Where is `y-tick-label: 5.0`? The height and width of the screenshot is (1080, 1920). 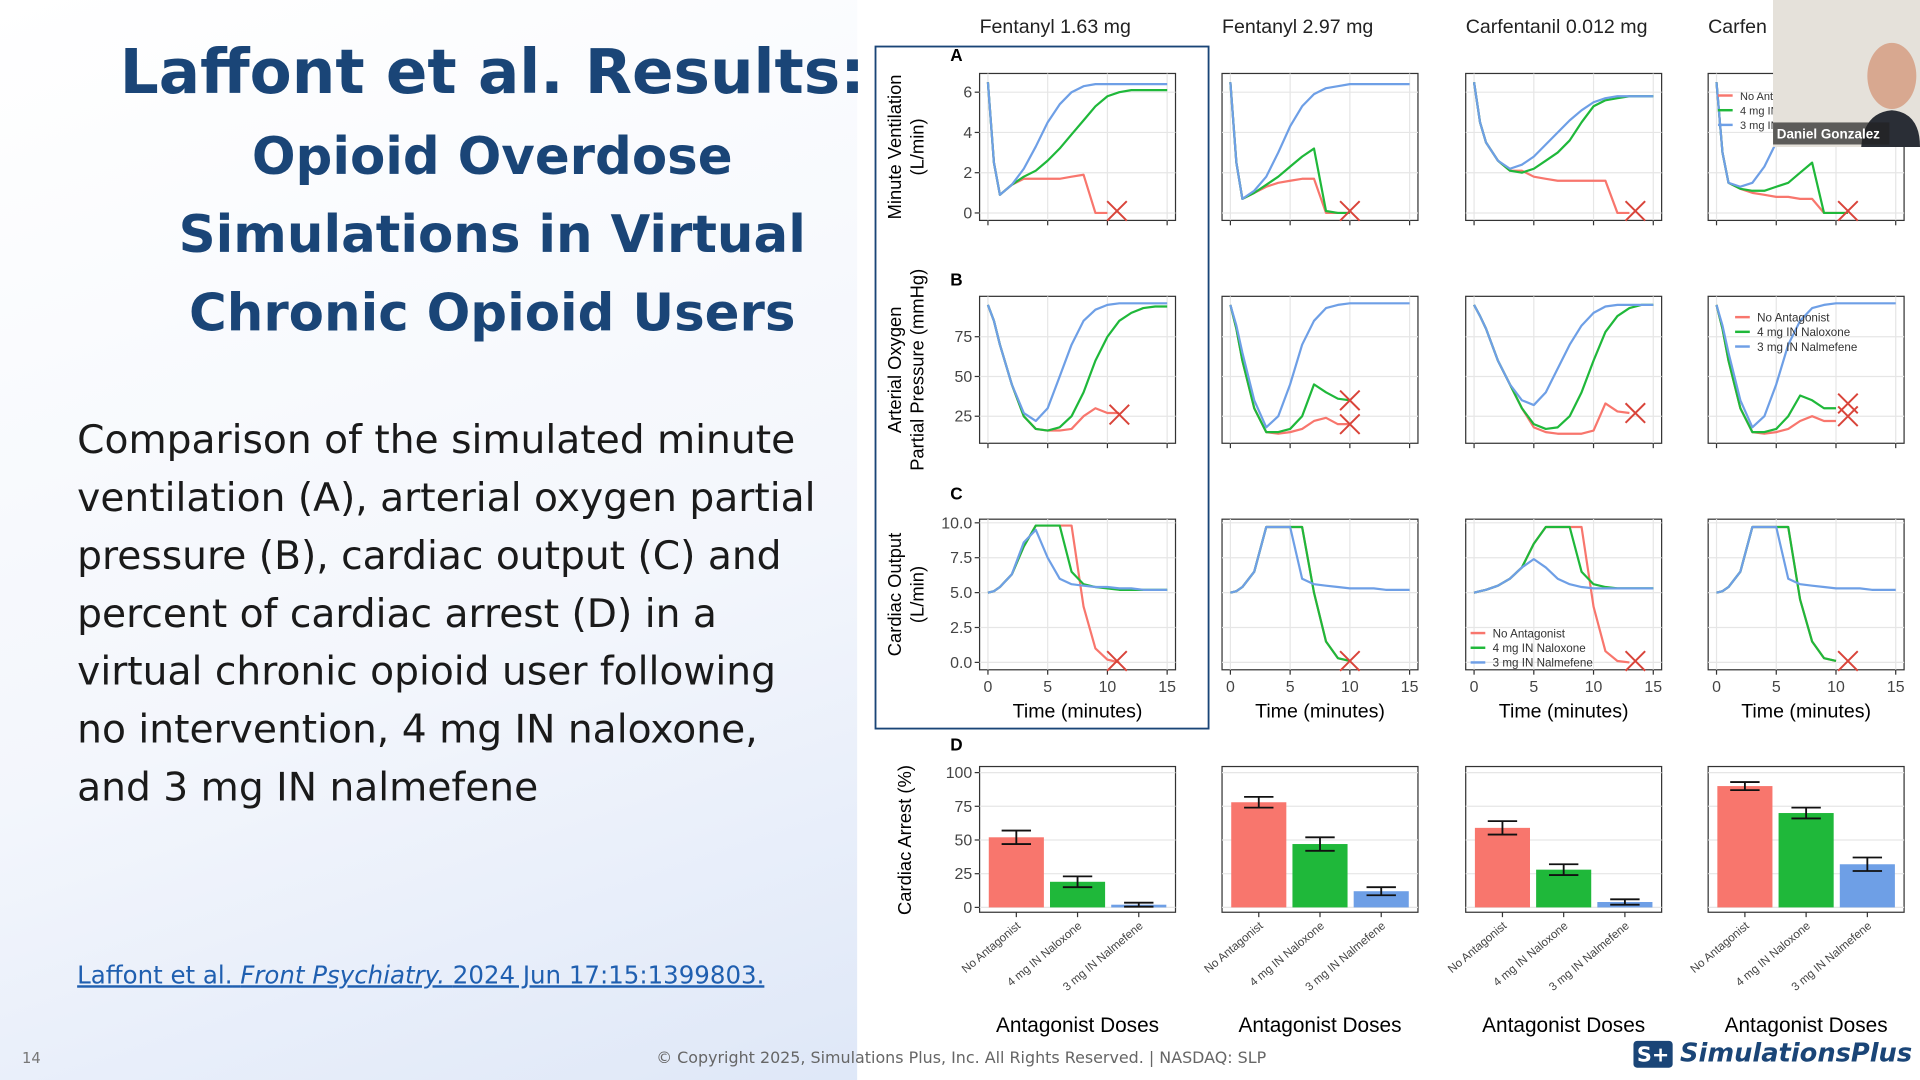 y-tick-label: 5.0 is located at coordinates (961, 593).